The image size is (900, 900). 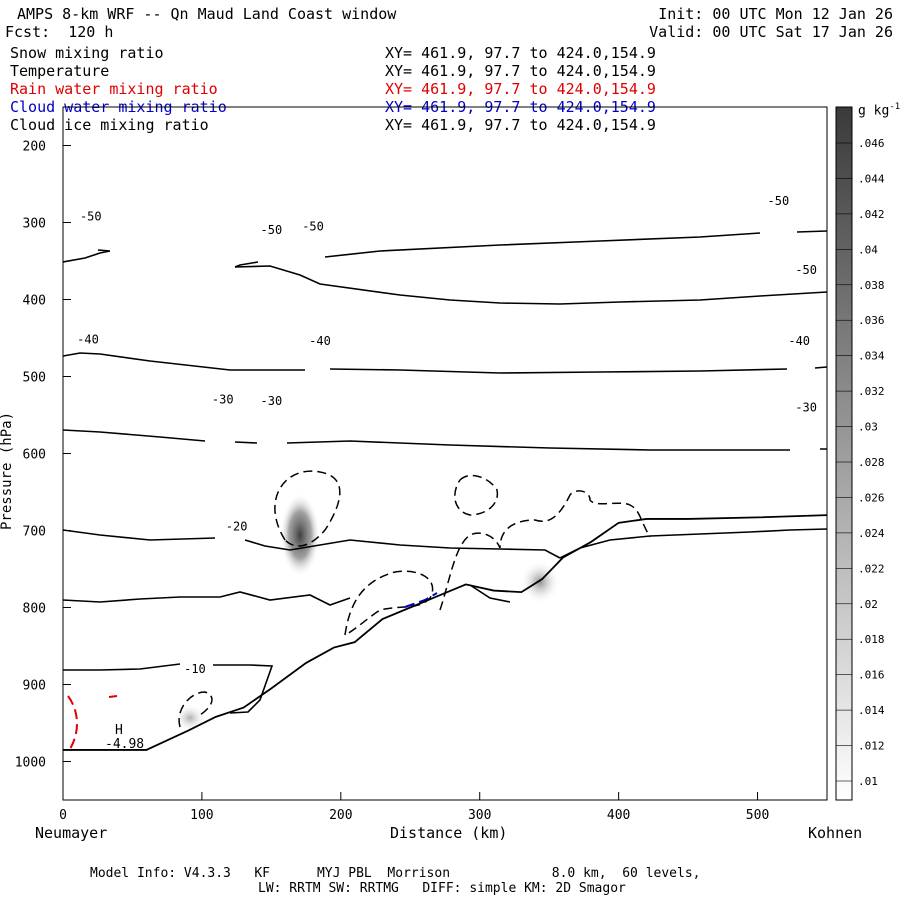 What do you see at coordinates (871, 214) in the screenshot?
I see `colorbar-tick-label: .042` at bounding box center [871, 214].